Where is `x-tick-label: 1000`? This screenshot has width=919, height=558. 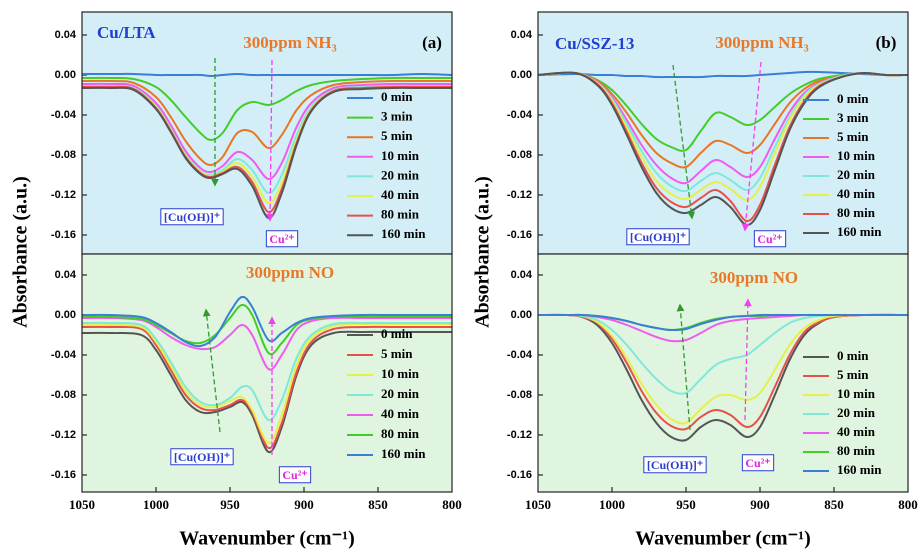 x-tick-label: 1000 is located at coordinates (612, 504).